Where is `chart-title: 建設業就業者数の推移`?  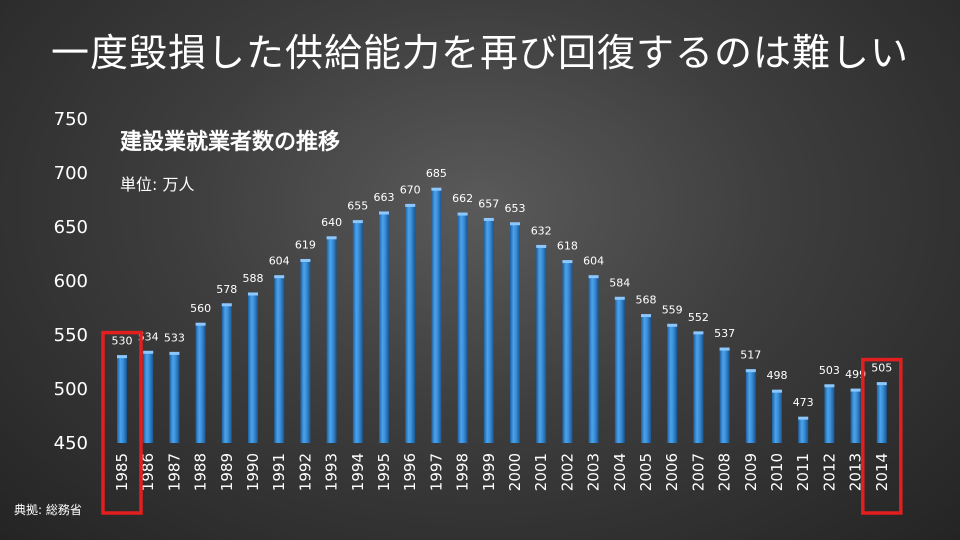 chart-title: 建設業就業者数の推移 is located at coordinates (230, 142).